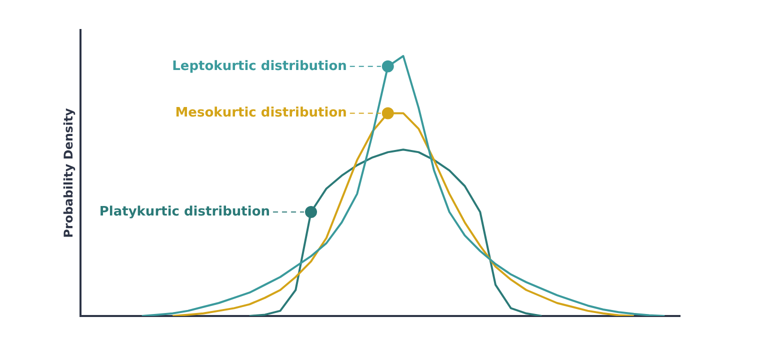  What do you see at coordinates (261, 113) in the screenshot?
I see `legend-label: Mesokurtic distribution` at bounding box center [261, 113].